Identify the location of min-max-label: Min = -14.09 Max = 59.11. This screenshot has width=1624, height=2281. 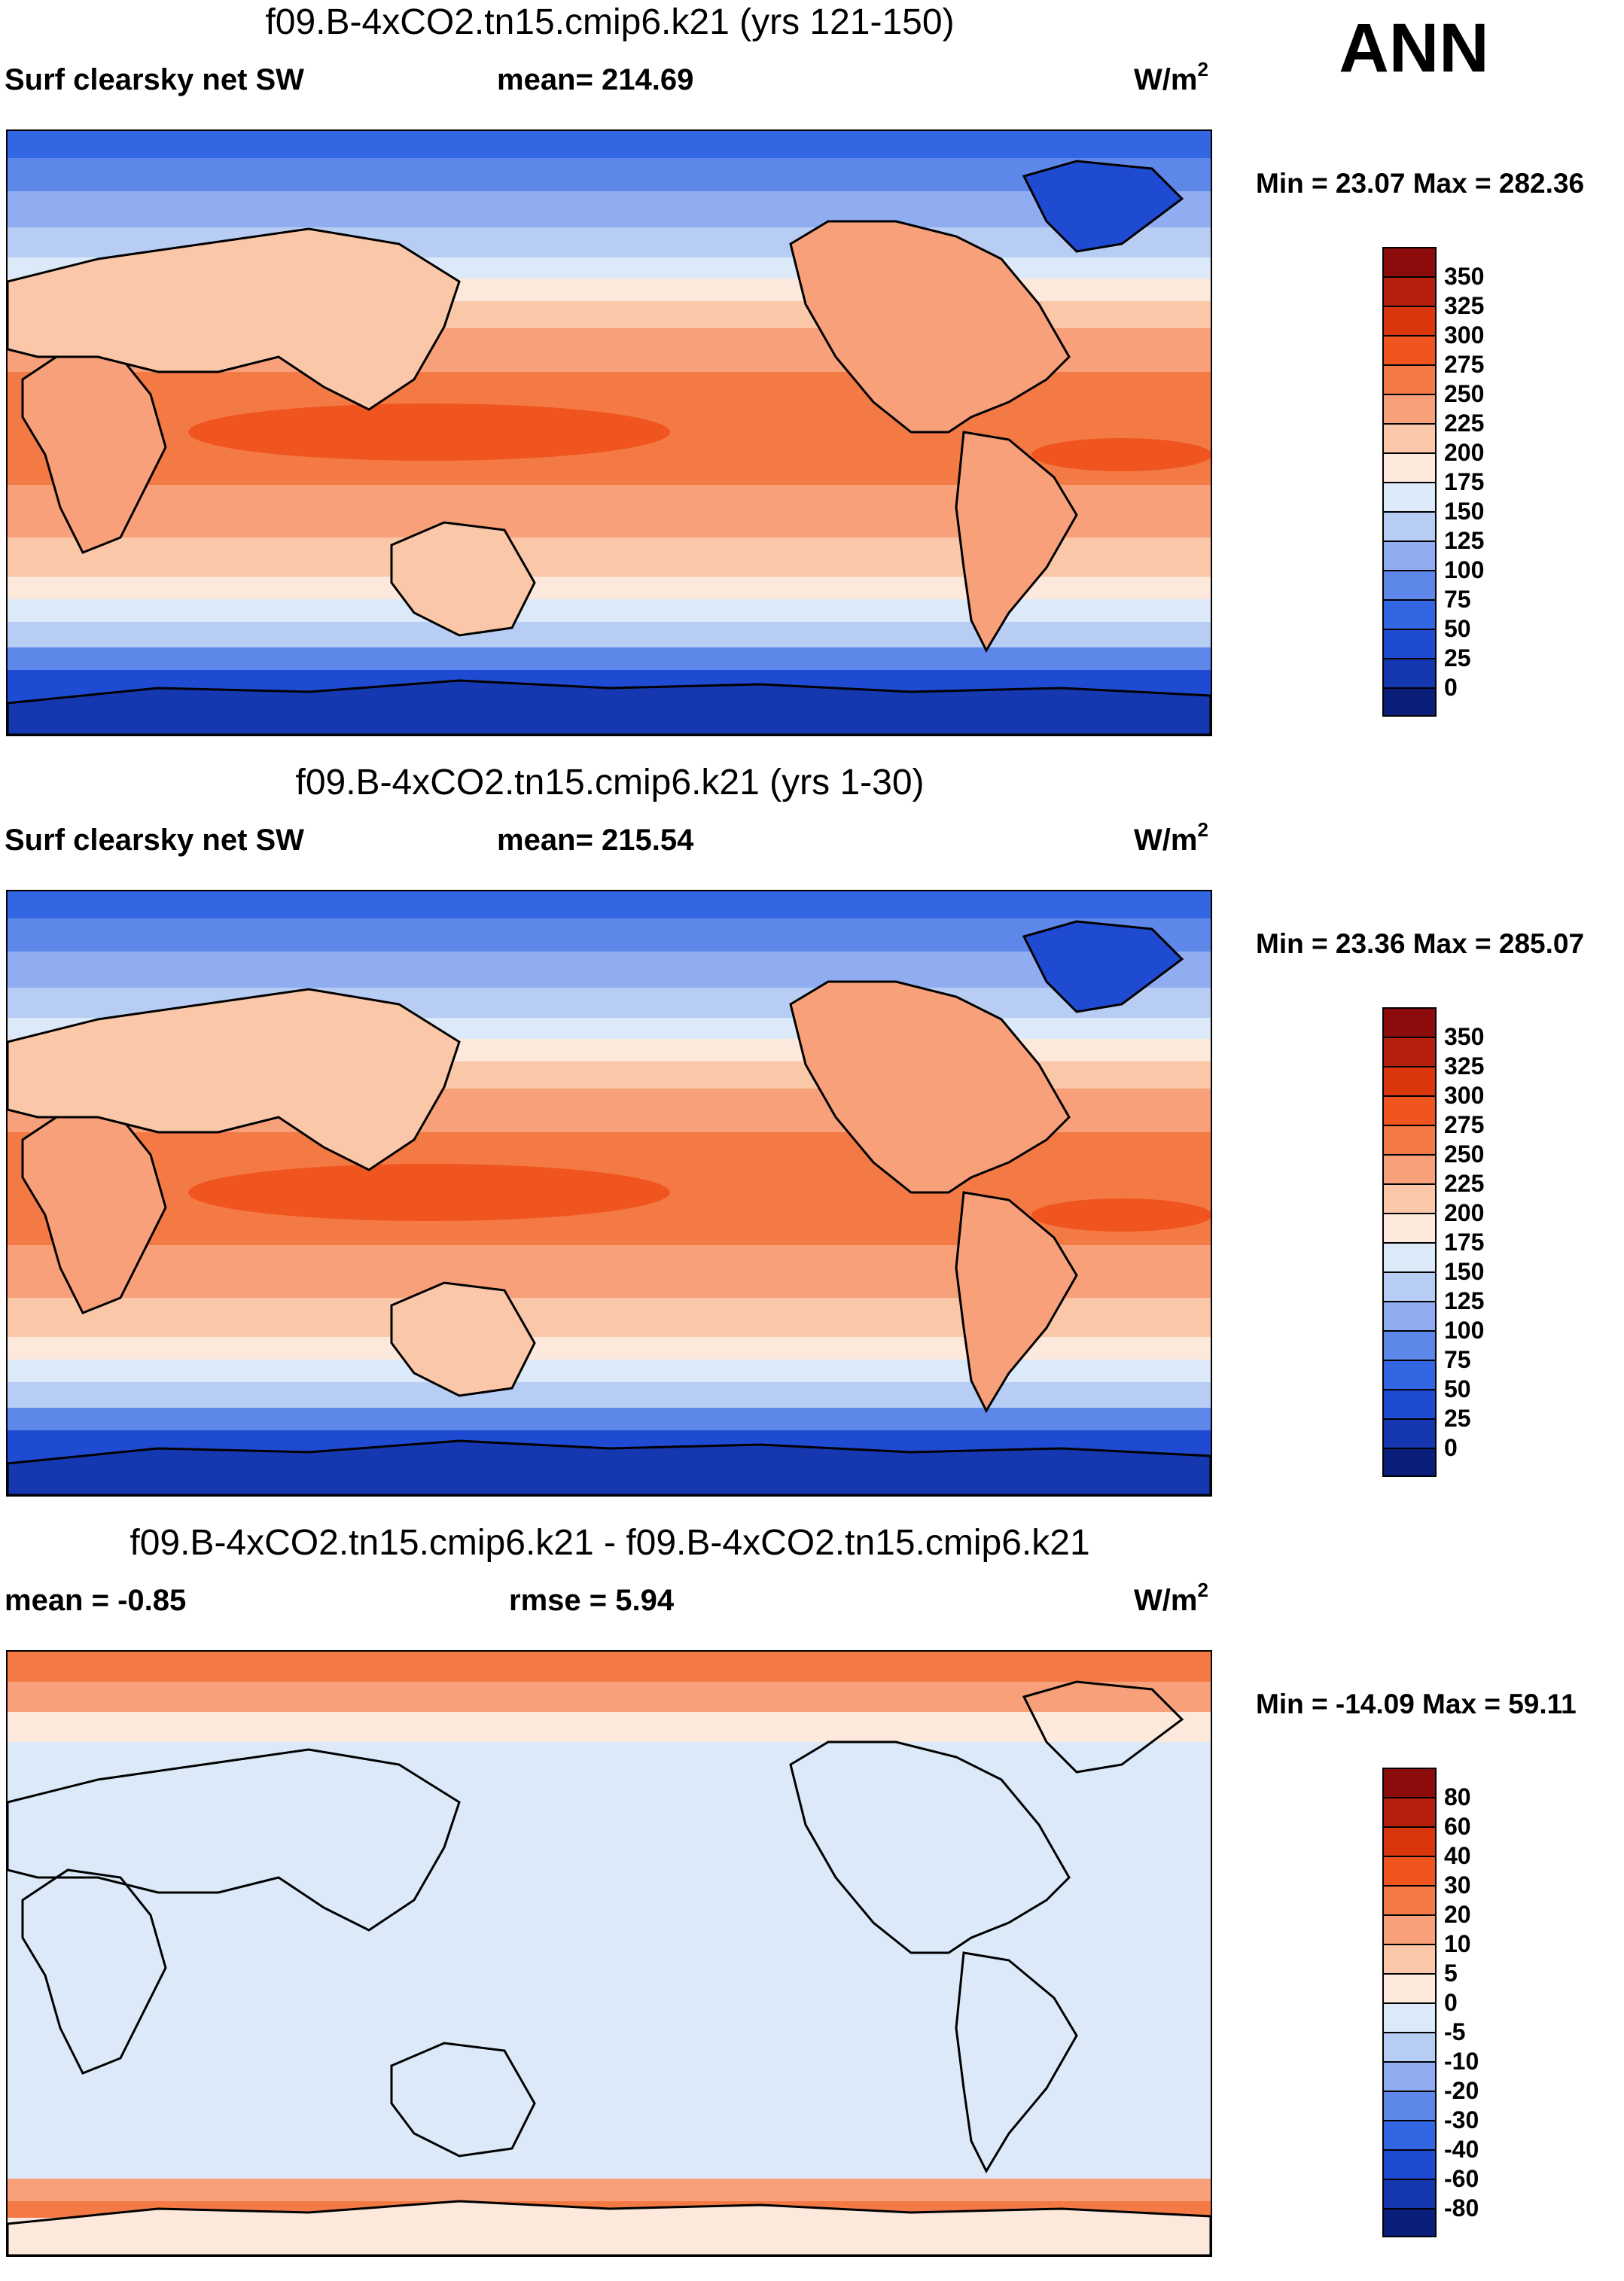
(1416, 1704).